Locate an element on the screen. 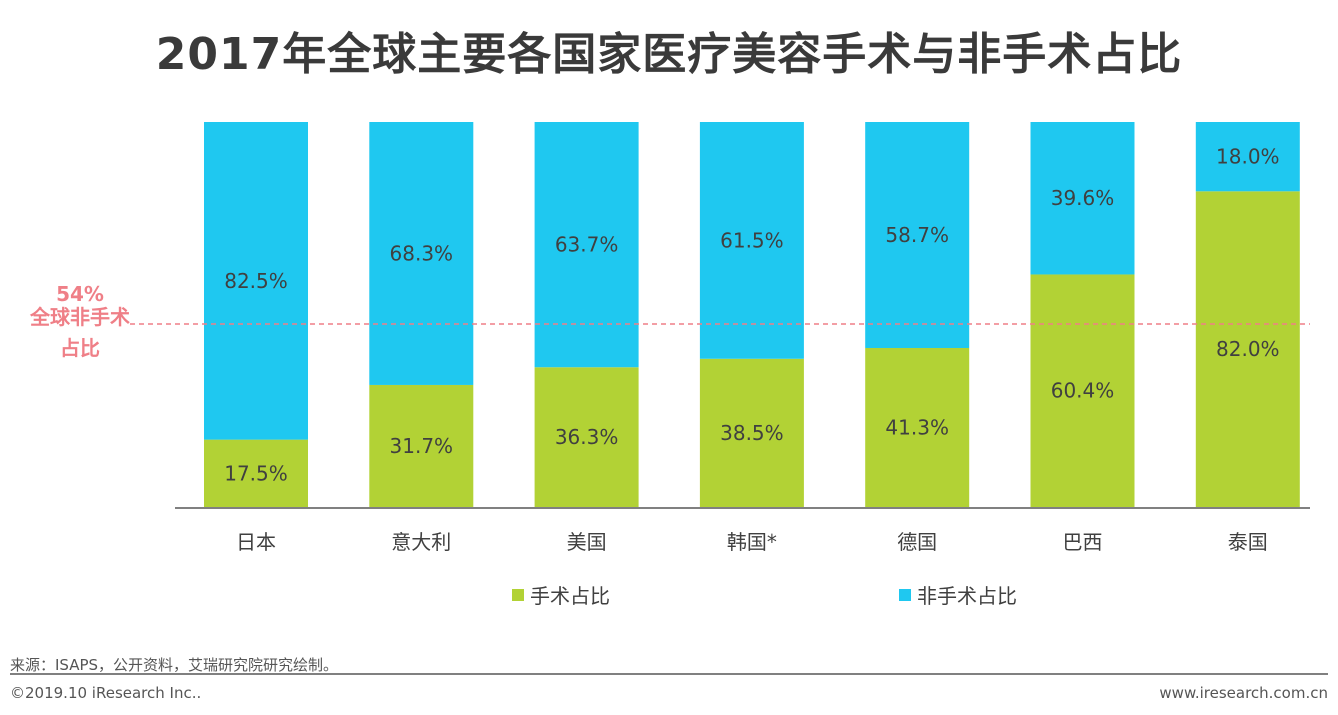 This screenshot has width=1338, height=715. data-label: 38.5% is located at coordinates (752, 433).